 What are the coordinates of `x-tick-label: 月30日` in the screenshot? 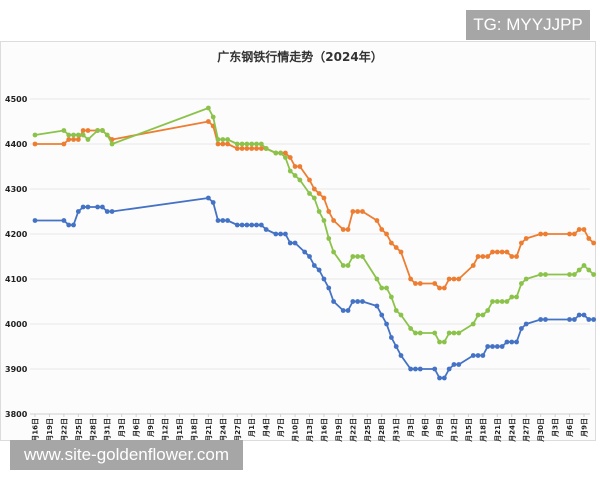 It's located at (541, 430).